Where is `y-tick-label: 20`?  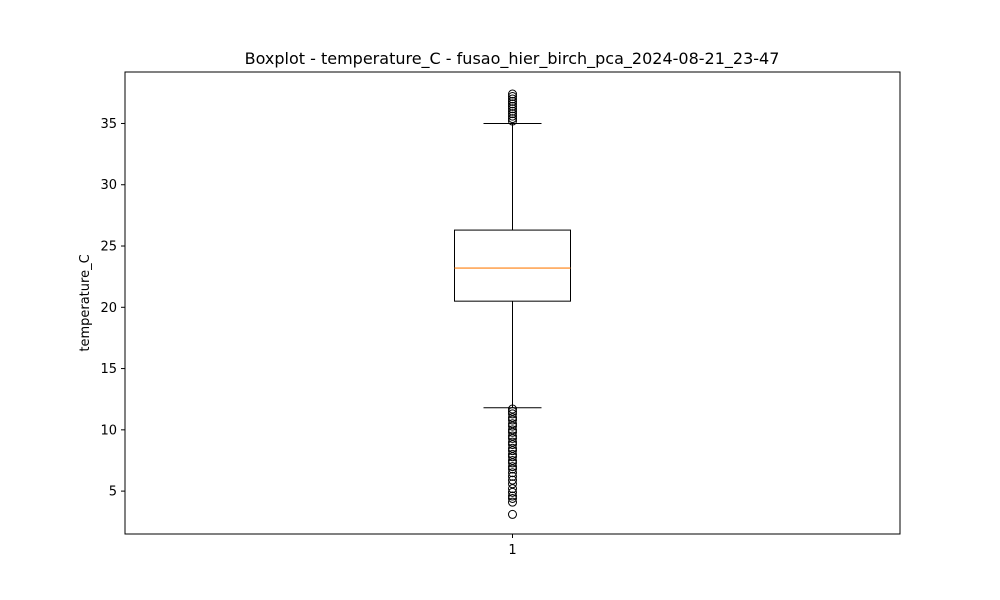 y-tick-label: 20 is located at coordinates (108, 308).